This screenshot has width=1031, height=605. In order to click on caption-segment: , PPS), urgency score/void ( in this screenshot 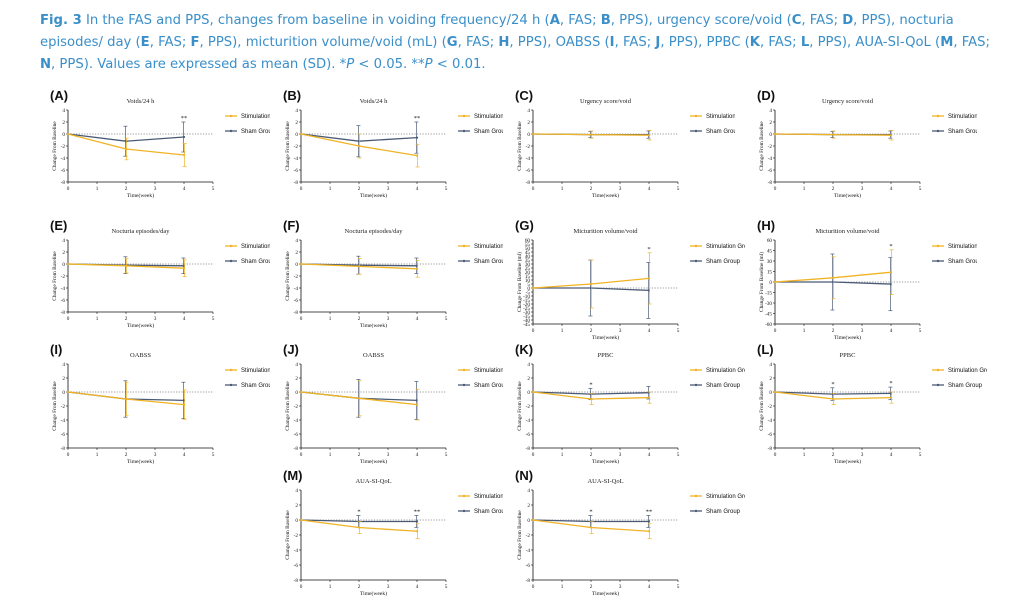, I will do `click(701, 20)`.